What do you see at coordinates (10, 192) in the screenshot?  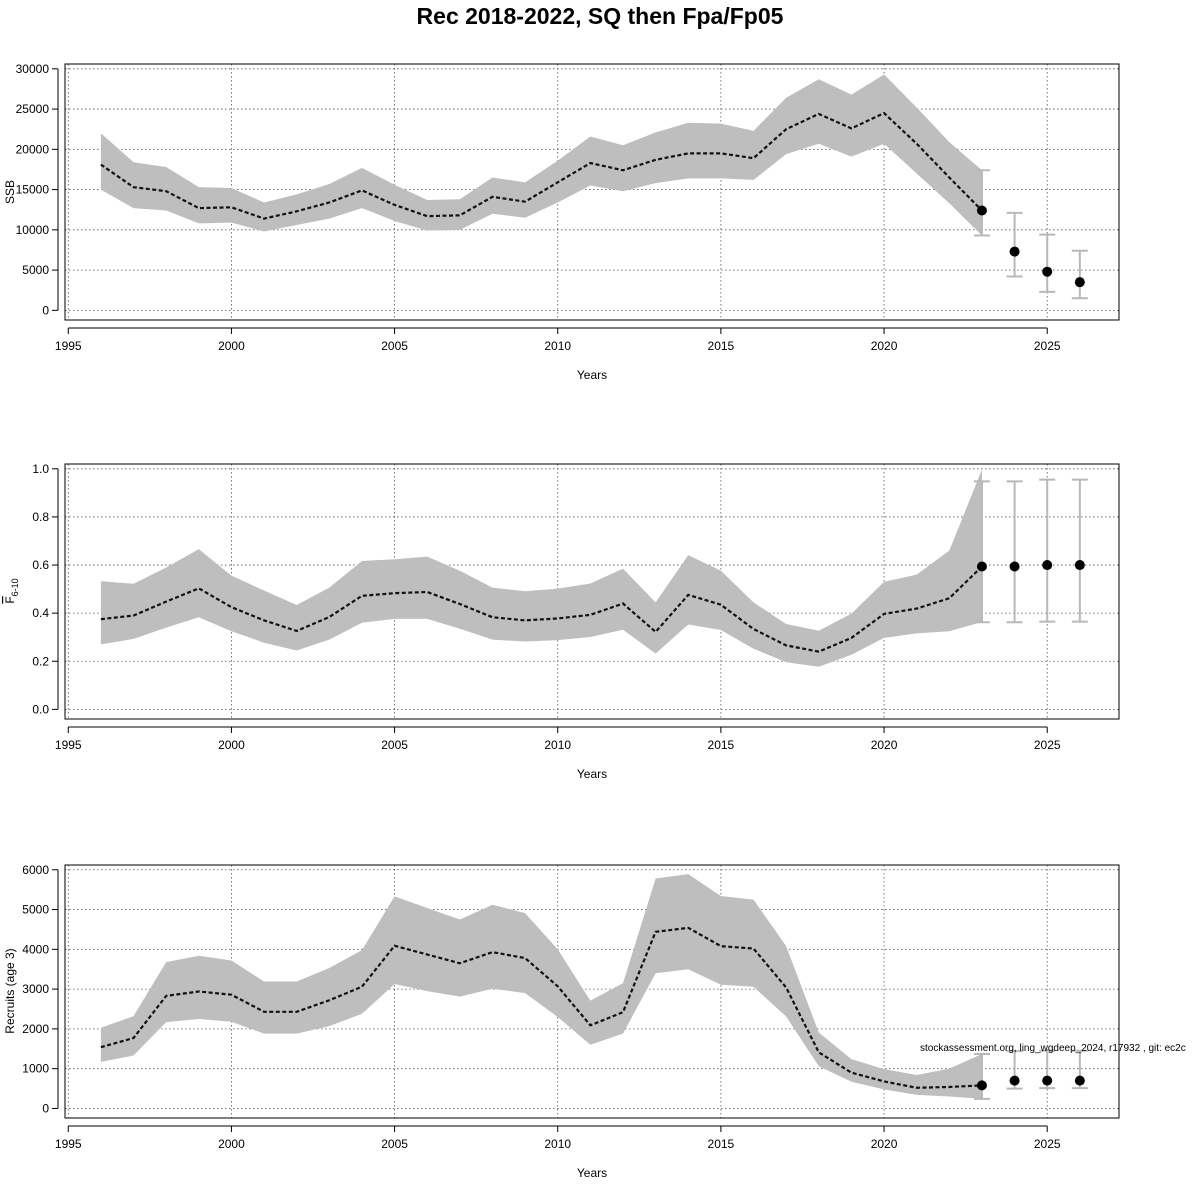 I see `y-axis-label: SSB` at bounding box center [10, 192].